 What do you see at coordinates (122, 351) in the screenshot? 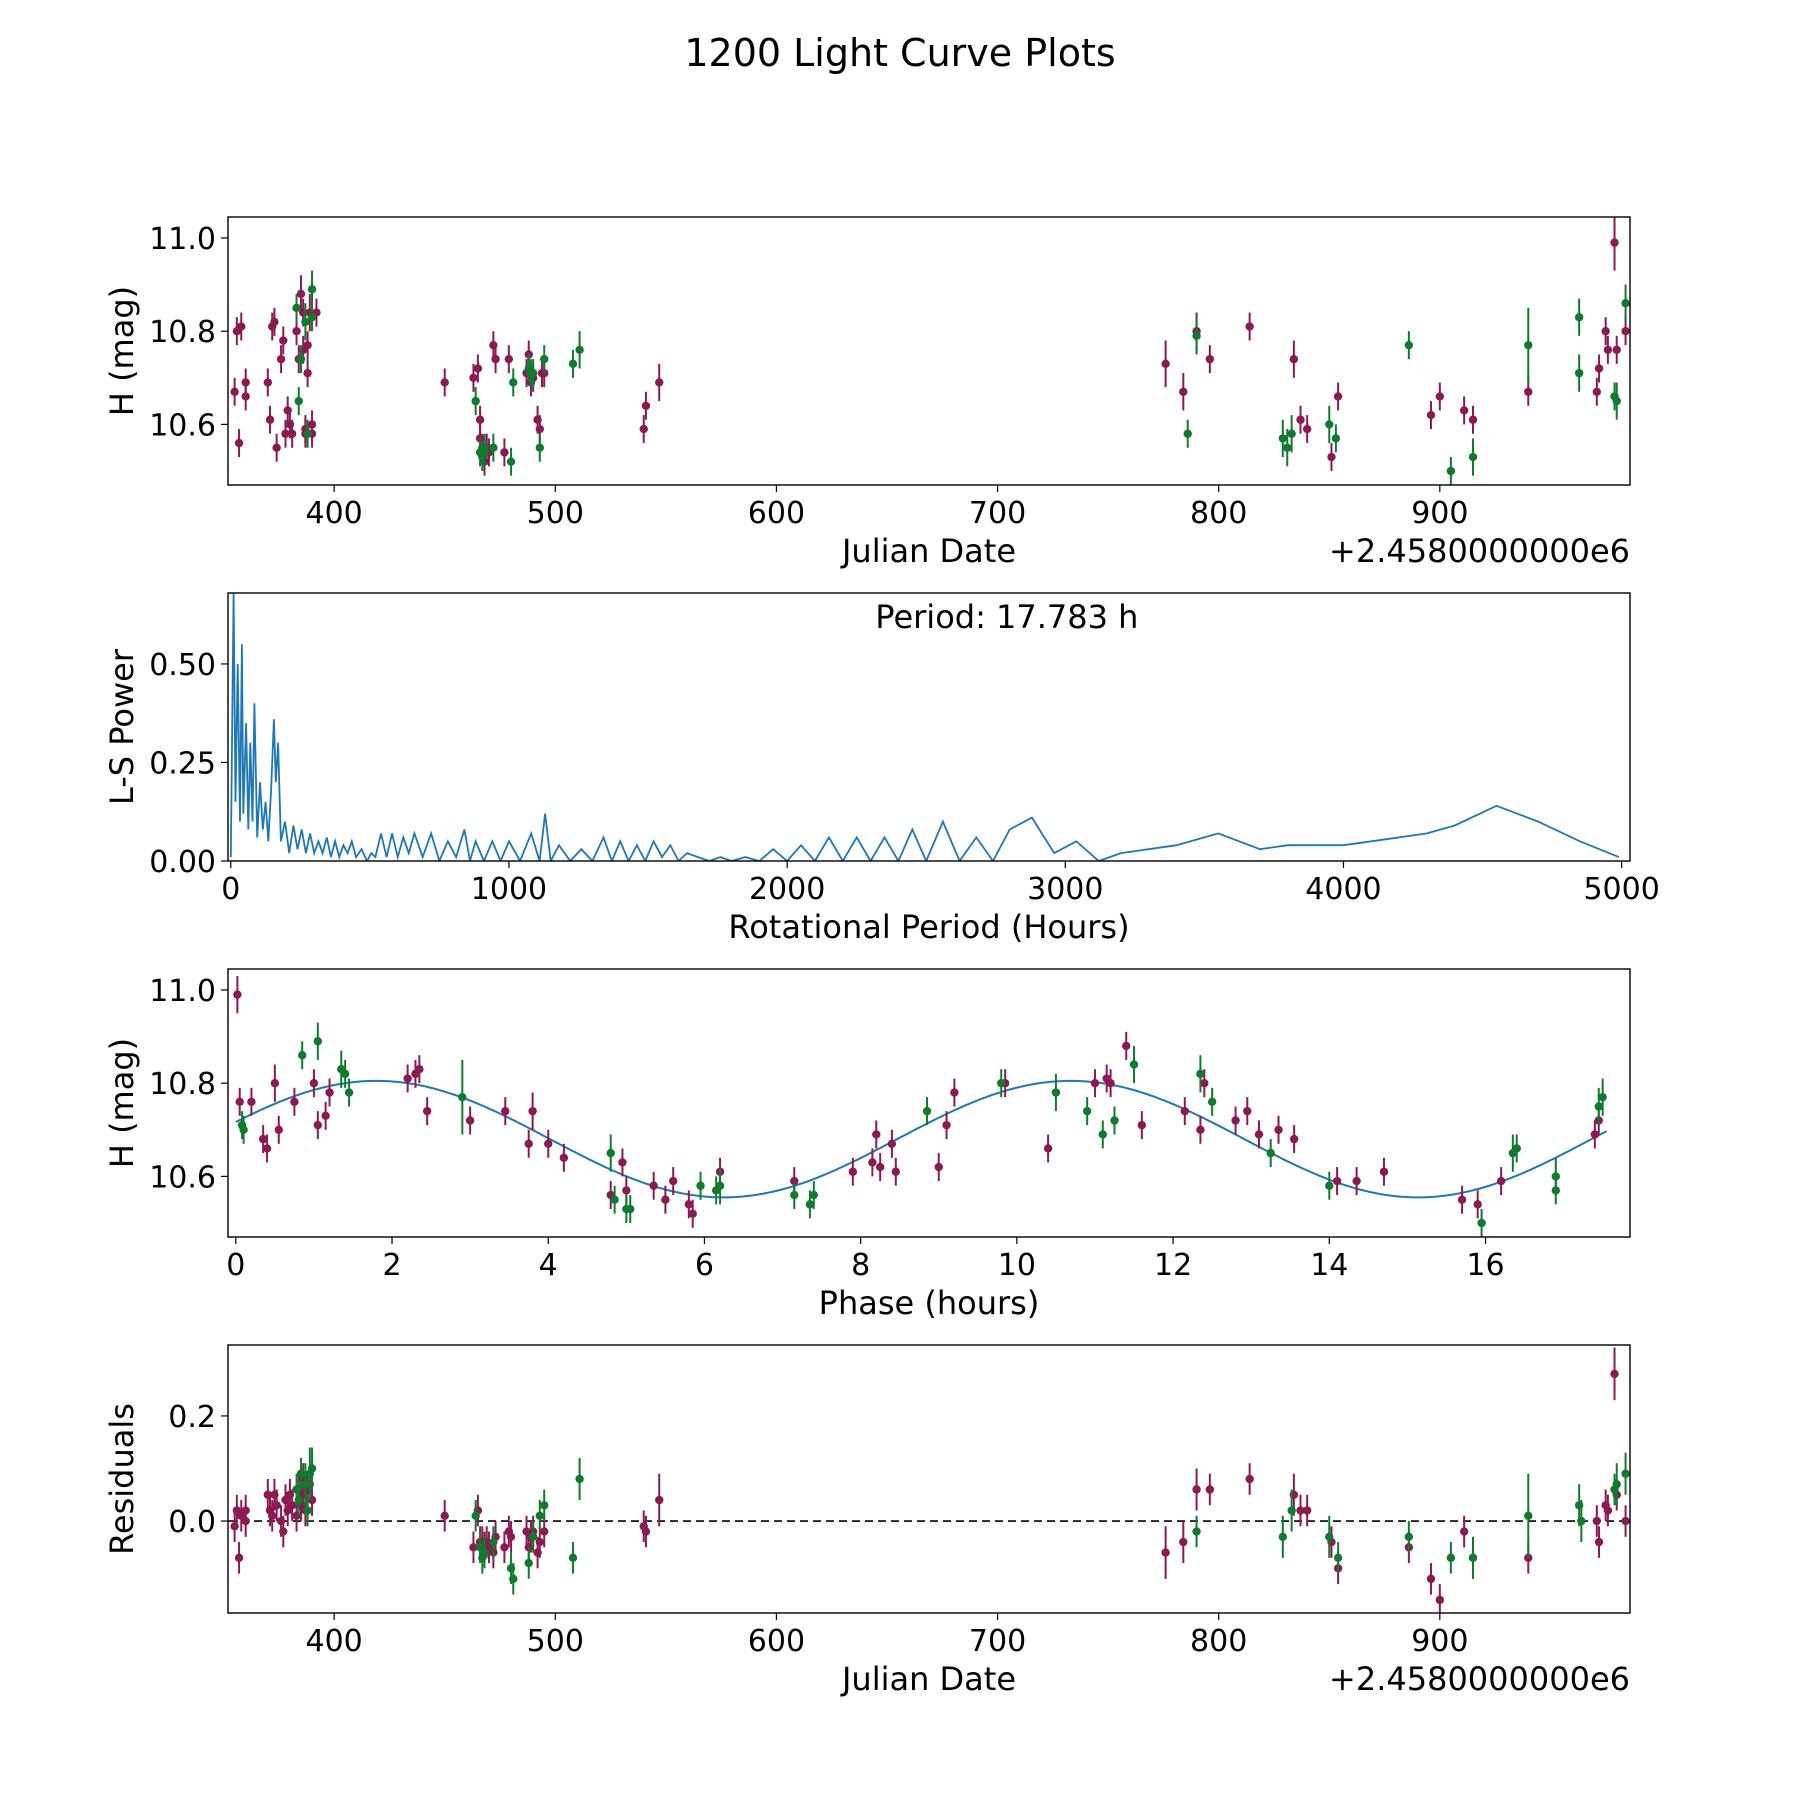
I see `y-axis-label: H (mag)` at bounding box center [122, 351].